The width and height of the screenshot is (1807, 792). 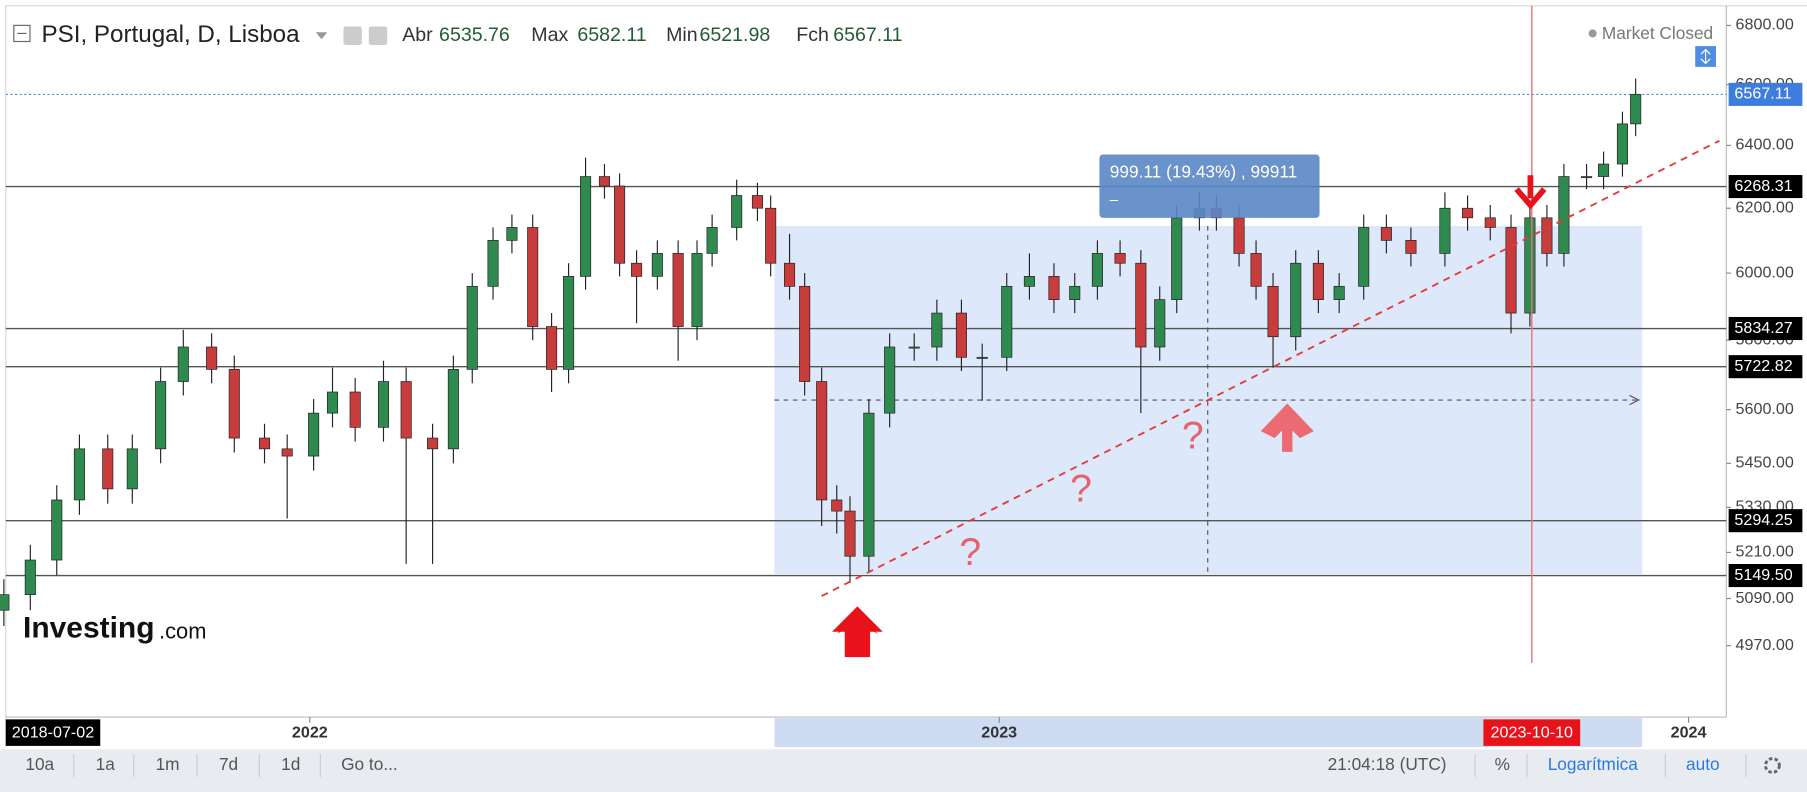 What do you see at coordinates (812, 35) in the screenshot?
I see `ohlc-label: Fch` at bounding box center [812, 35].